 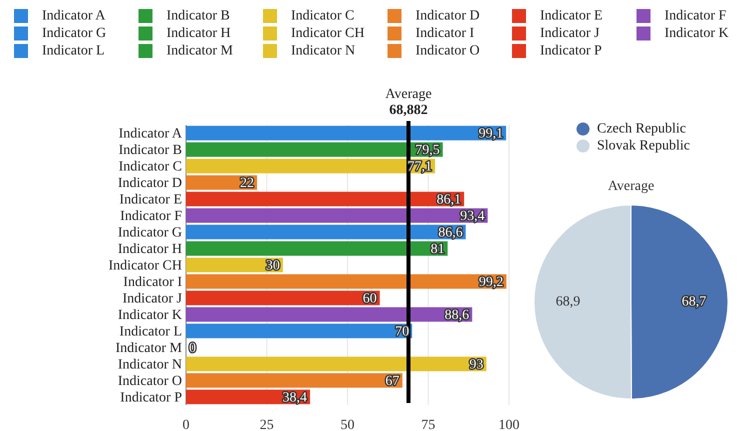 I want to click on y-tick-label: Indicator E, so click(x=150, y=200).